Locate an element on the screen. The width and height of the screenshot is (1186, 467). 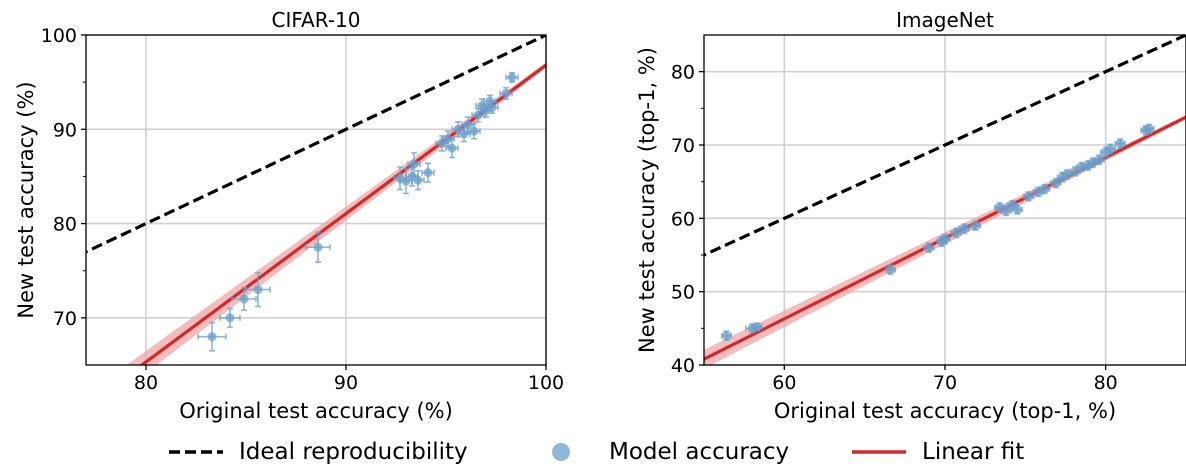
chart-title: ImageNet is located at coordinates (945, 20).